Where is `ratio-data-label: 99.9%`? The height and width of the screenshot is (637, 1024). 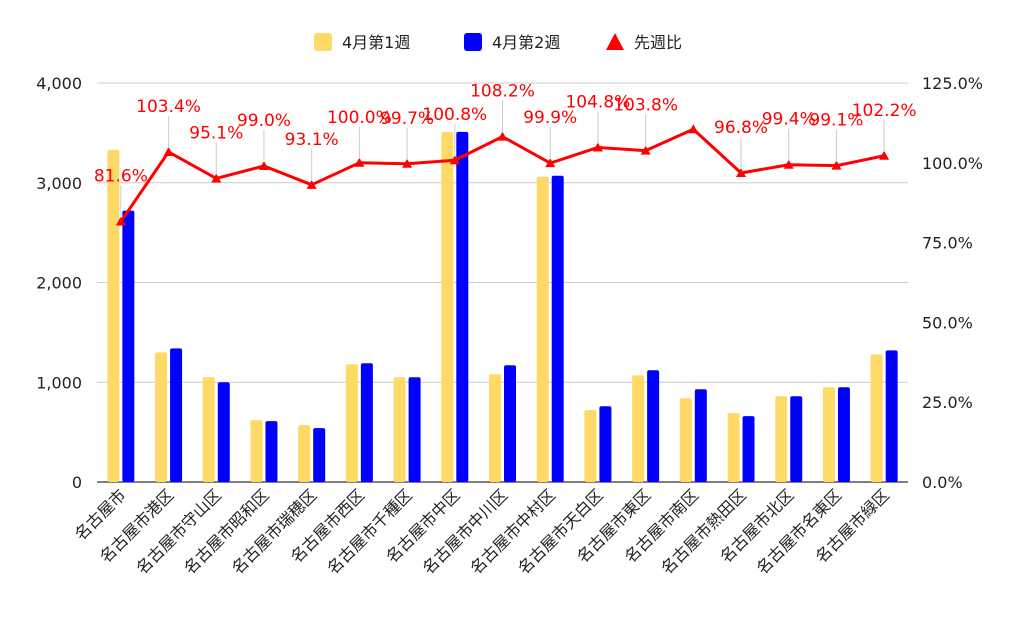
ratio-data-label: 99.9% is located at coordinates (550, 118).